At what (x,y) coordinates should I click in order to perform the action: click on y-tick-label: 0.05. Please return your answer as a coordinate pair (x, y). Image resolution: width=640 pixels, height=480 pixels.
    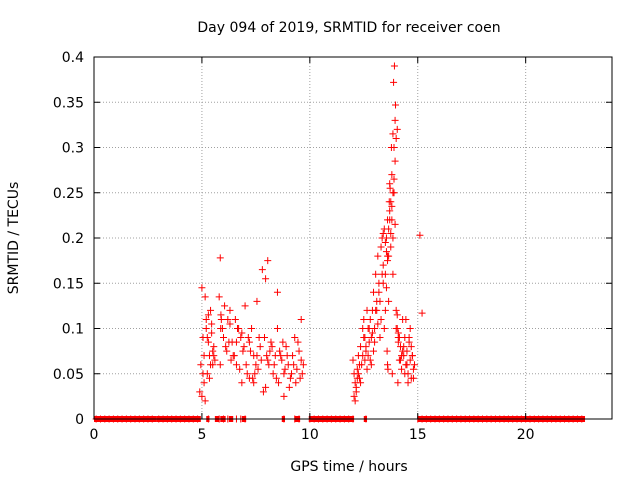
    Looking at the image, I should click on (68, 375).